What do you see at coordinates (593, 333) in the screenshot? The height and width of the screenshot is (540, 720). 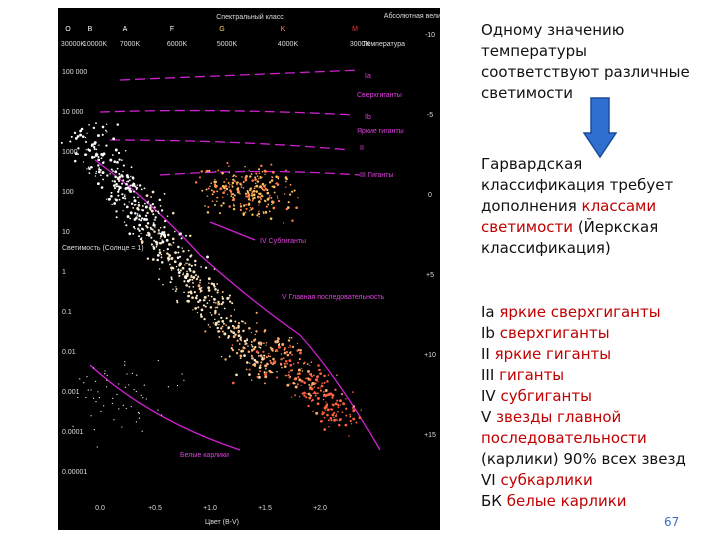 I see `class-item: Ib сверхгиганты` at bounding box center [593, 333].